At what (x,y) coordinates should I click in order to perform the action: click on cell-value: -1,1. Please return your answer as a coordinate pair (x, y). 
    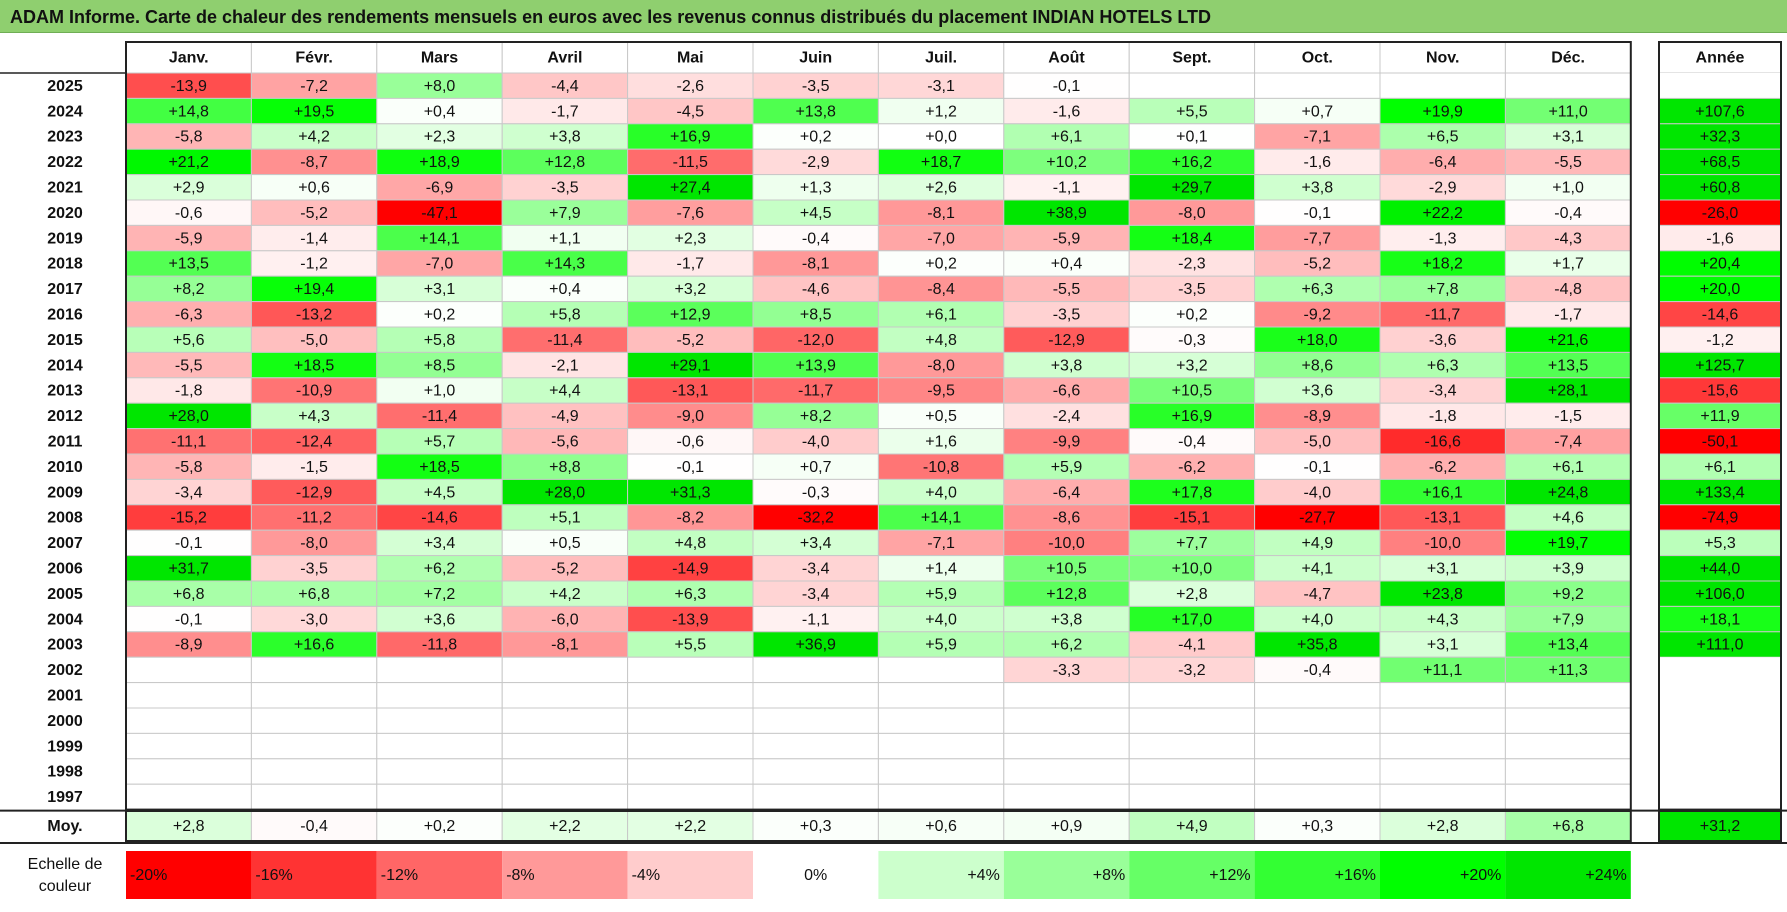
    Looking at the image, I should click on (1067, 188).